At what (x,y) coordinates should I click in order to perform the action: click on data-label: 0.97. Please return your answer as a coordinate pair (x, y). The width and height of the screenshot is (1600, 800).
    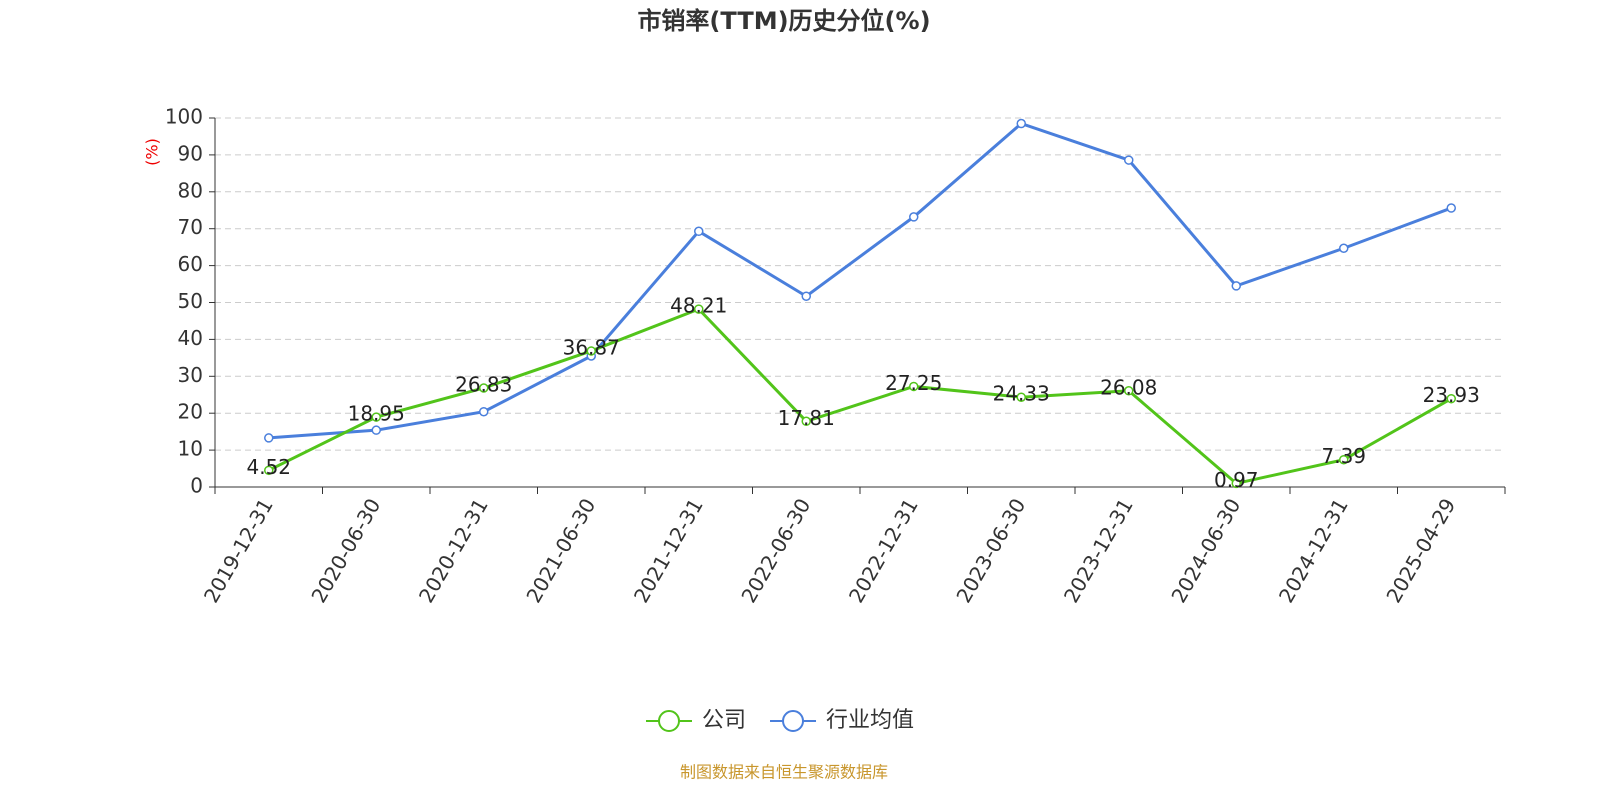
    Looking at the image, I should click on (1236, 480).